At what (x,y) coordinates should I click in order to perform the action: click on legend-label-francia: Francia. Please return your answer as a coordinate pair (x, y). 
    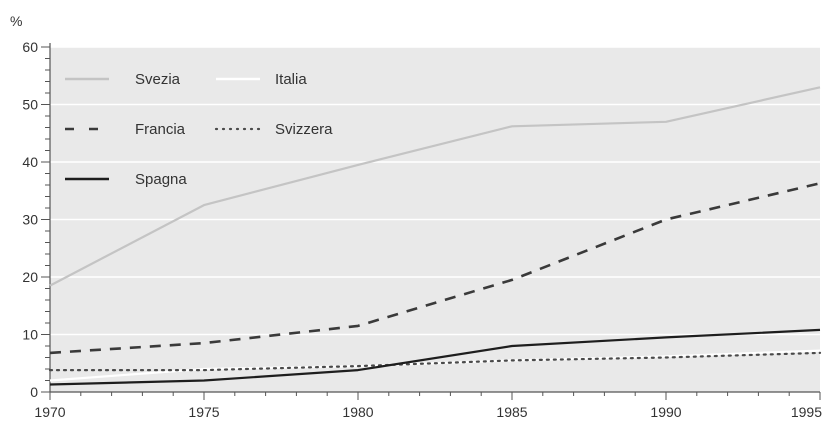
    Looking at the image, I should click on (160, 129).